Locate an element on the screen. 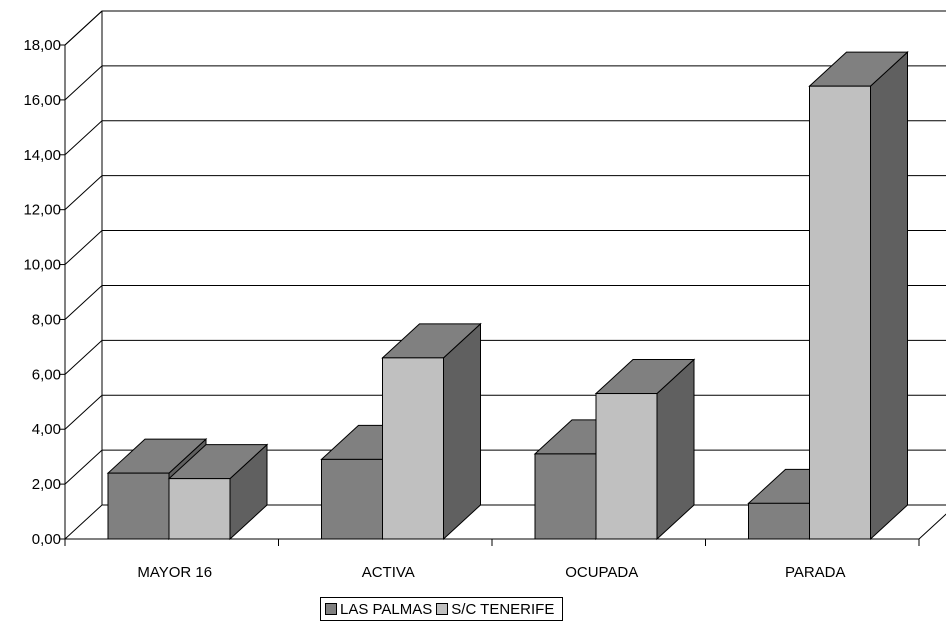 This screenshot has width=946, height=623. x-tick-label: OCUPADA is located at coordinates (601, 572).